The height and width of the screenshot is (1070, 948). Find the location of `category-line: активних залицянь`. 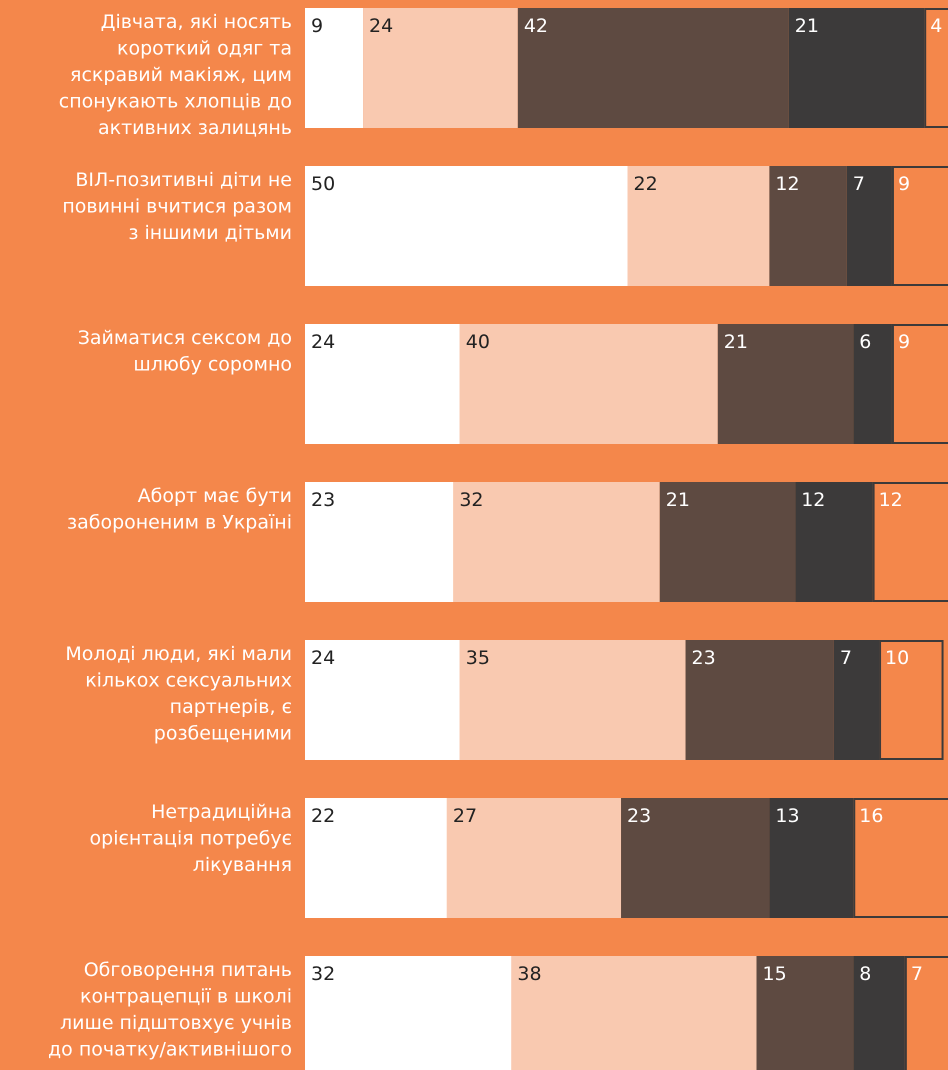

category-line: активних залицянь is located at coordinates (195, 128).